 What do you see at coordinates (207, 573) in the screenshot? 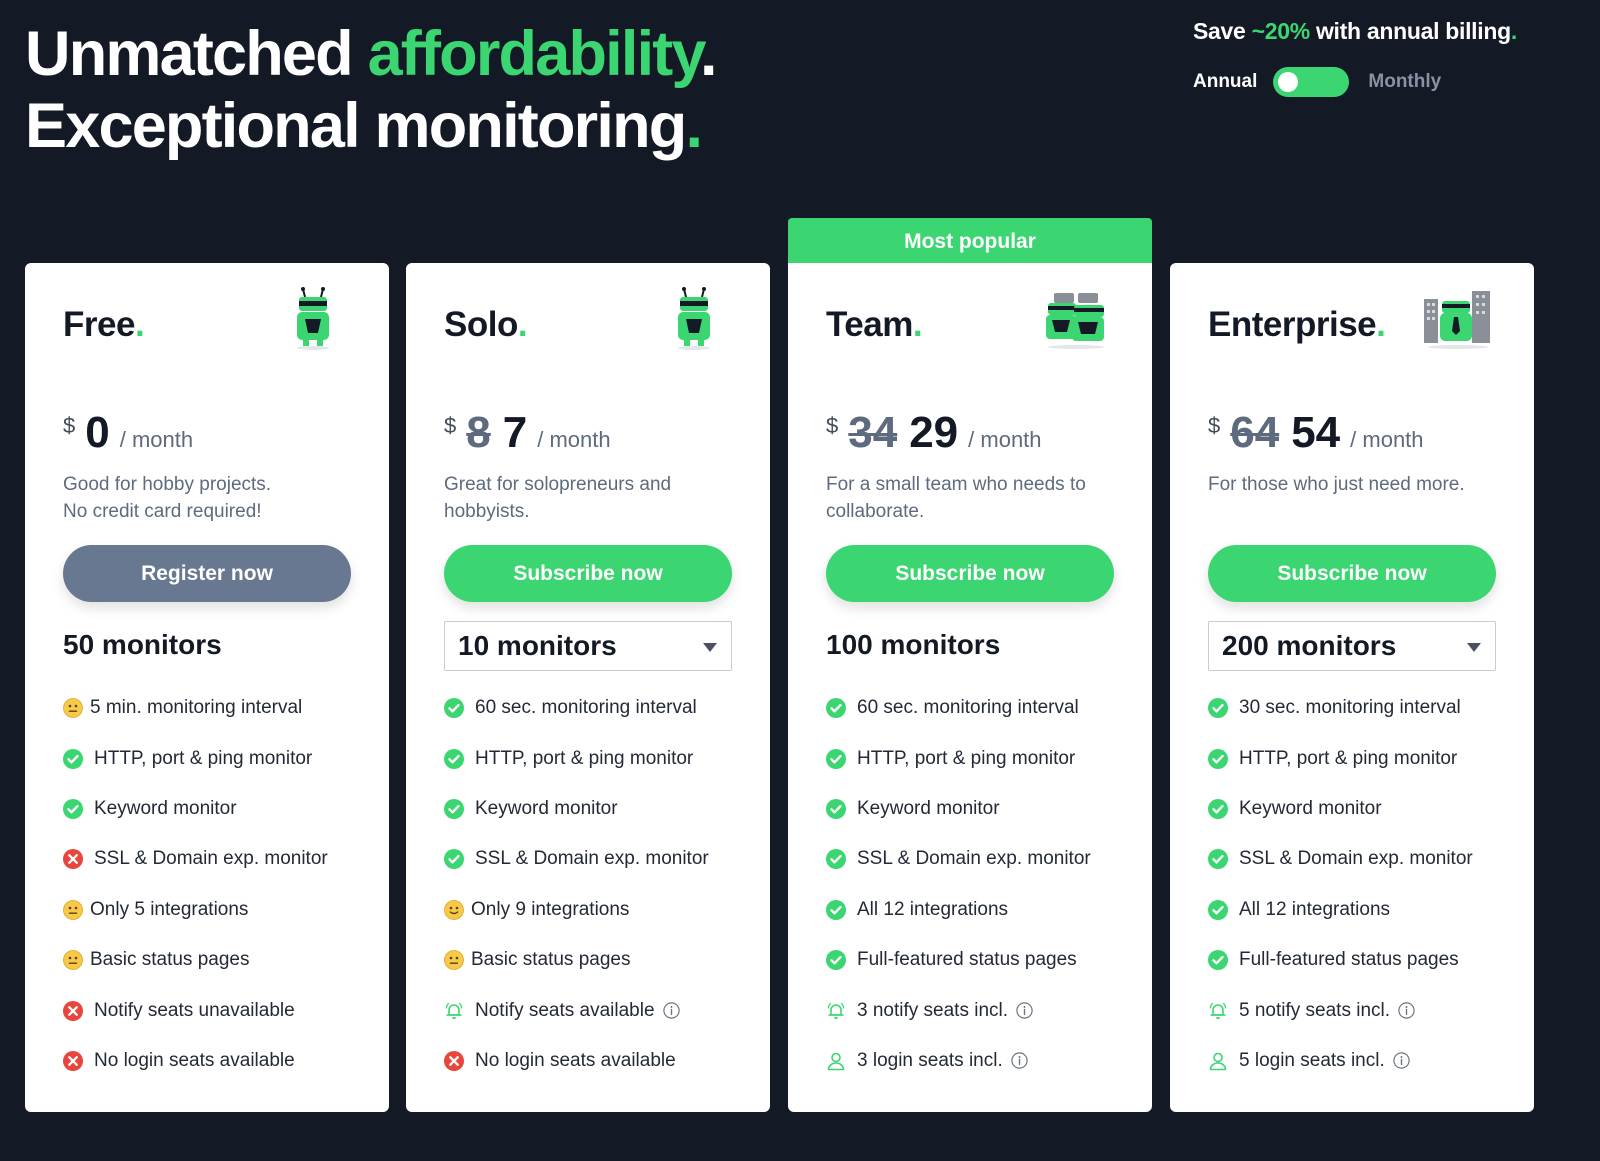
I see `register-now-button: Register now` at bounding box center [207, 573].